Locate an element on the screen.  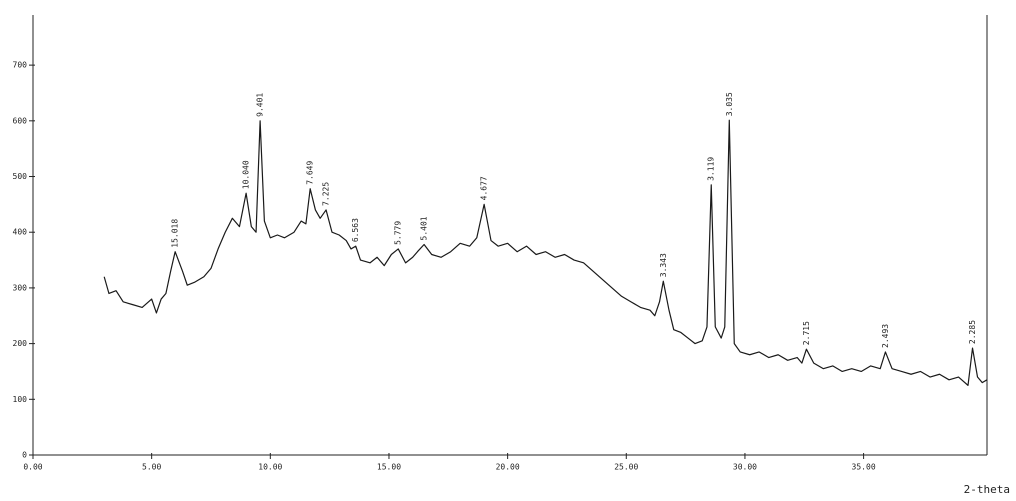
y-tick-label: 600 is located at coordinates (20, 120).